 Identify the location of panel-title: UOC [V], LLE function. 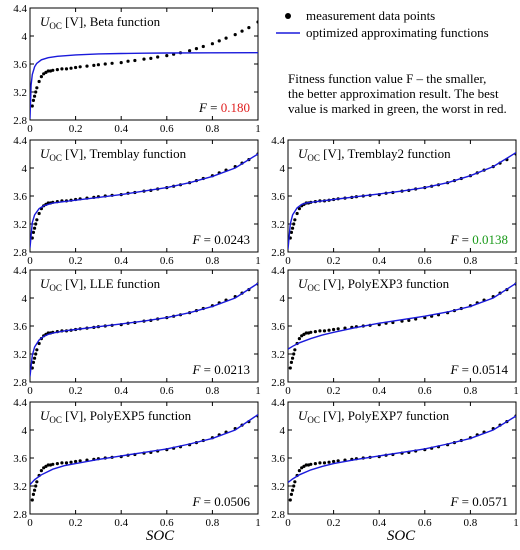
(100, 284).